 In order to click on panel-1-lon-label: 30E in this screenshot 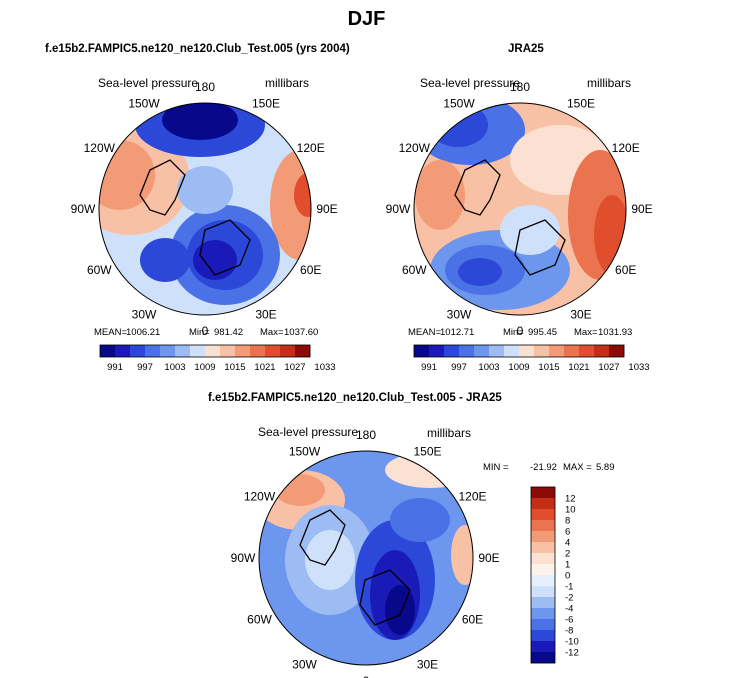, I will do `click(265, 315)`.